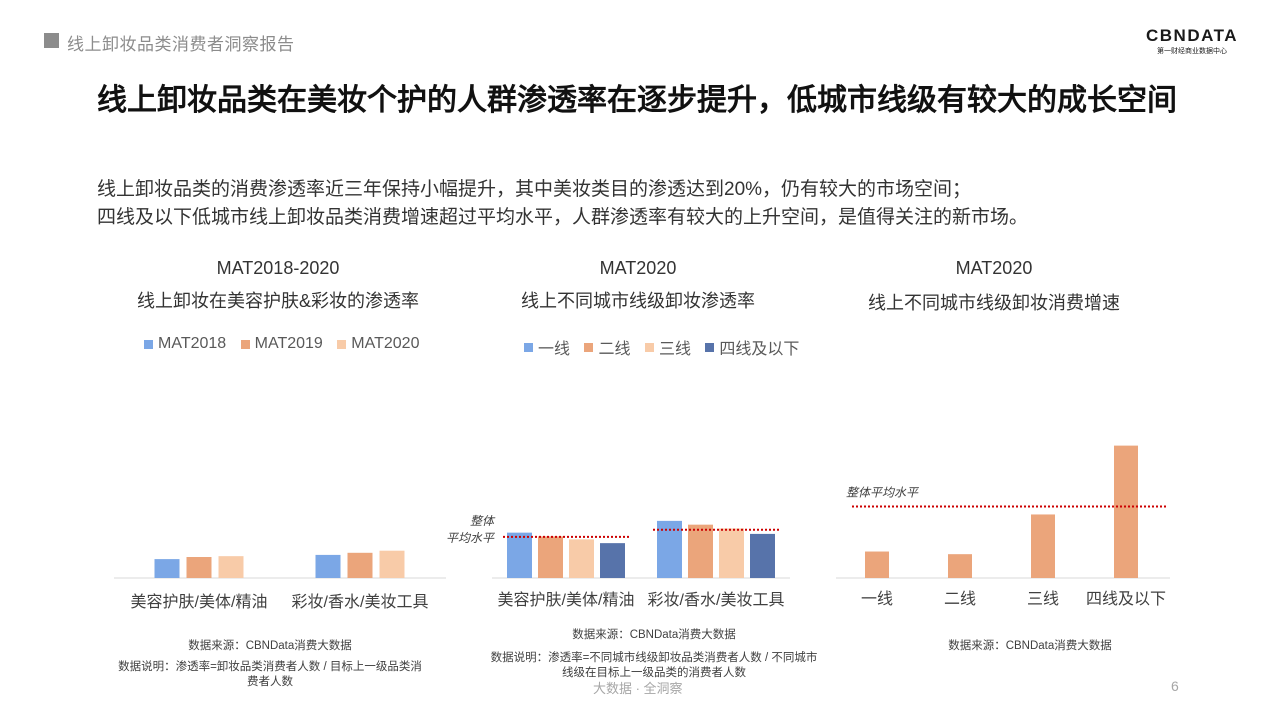 This screenshot has width=1279, height=719. I want to click on logo-name: CBNDATA, so click(1192, 35).